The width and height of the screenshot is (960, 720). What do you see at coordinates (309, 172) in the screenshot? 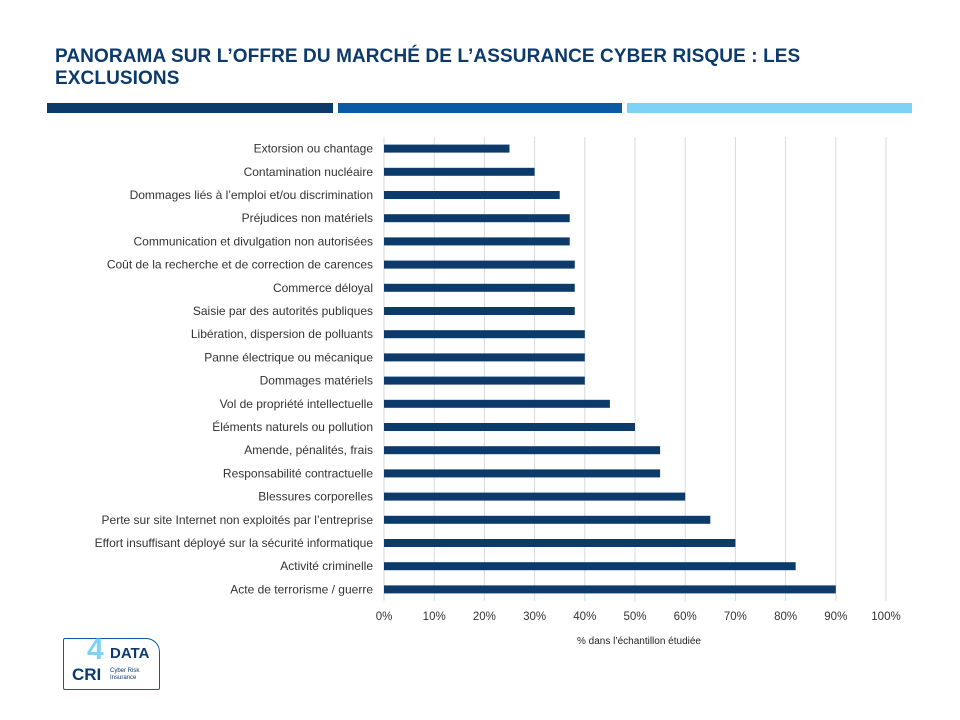
I see `category-label: Contamination nucléaire` at bounding box center [309, 172].